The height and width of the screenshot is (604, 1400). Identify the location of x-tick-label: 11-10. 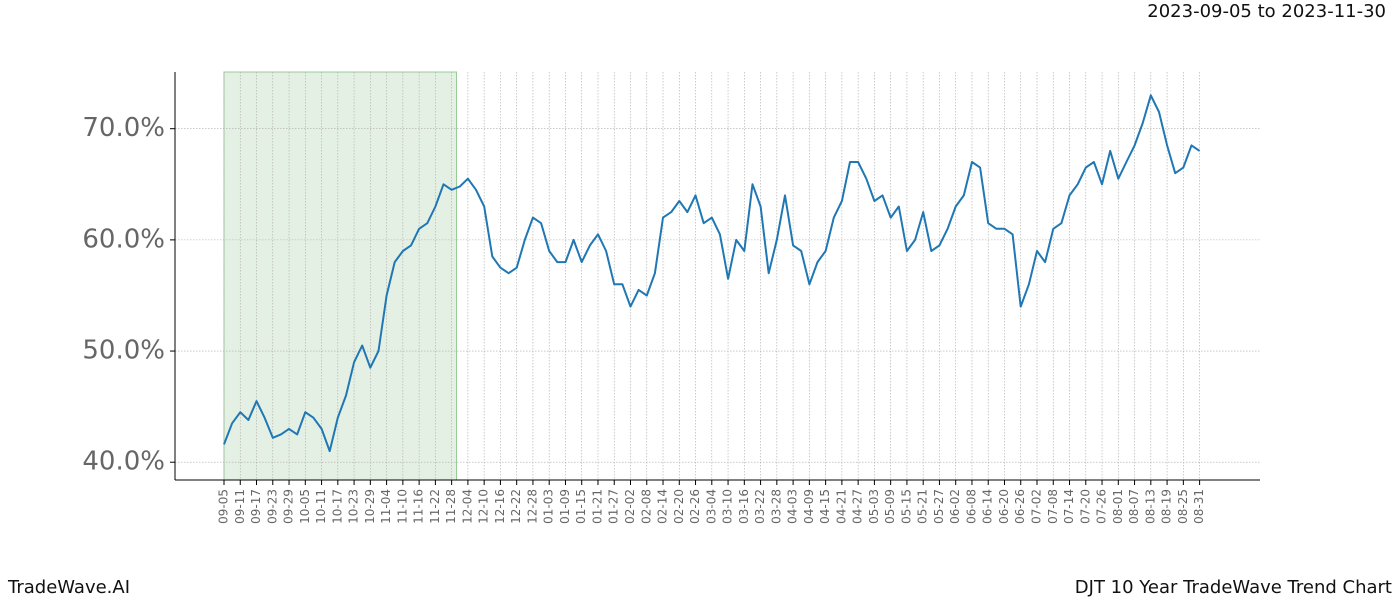
(402, 506).